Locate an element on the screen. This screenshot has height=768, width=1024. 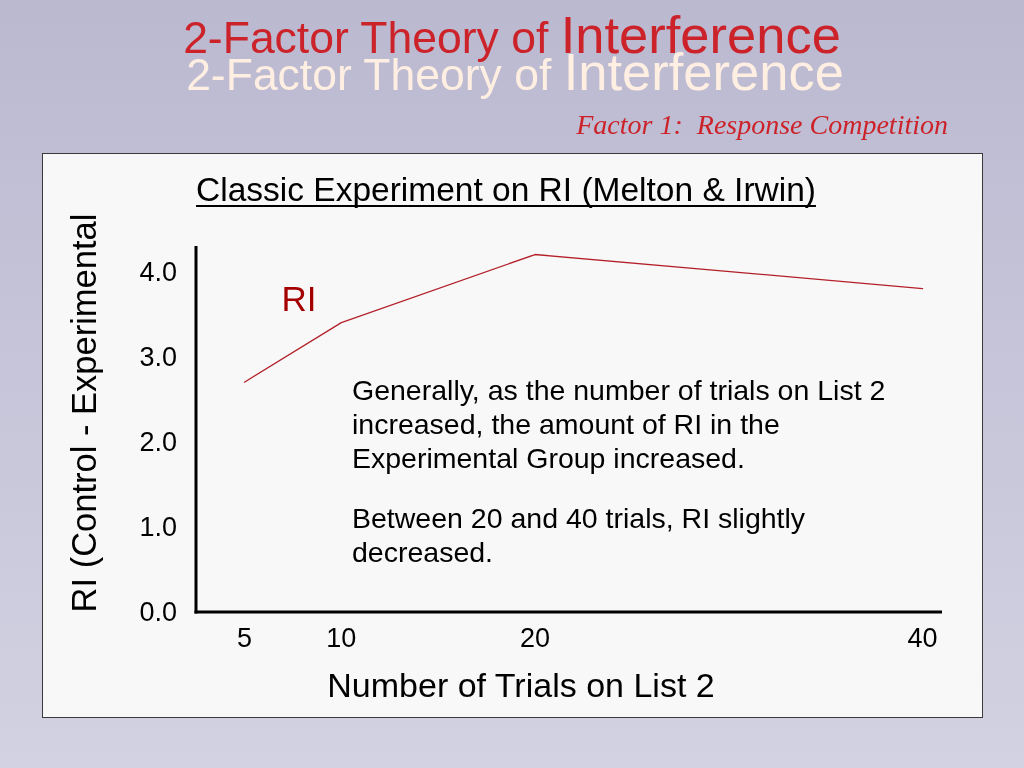
y-tick-label: 2.0 is located at coordinates (158, 441).